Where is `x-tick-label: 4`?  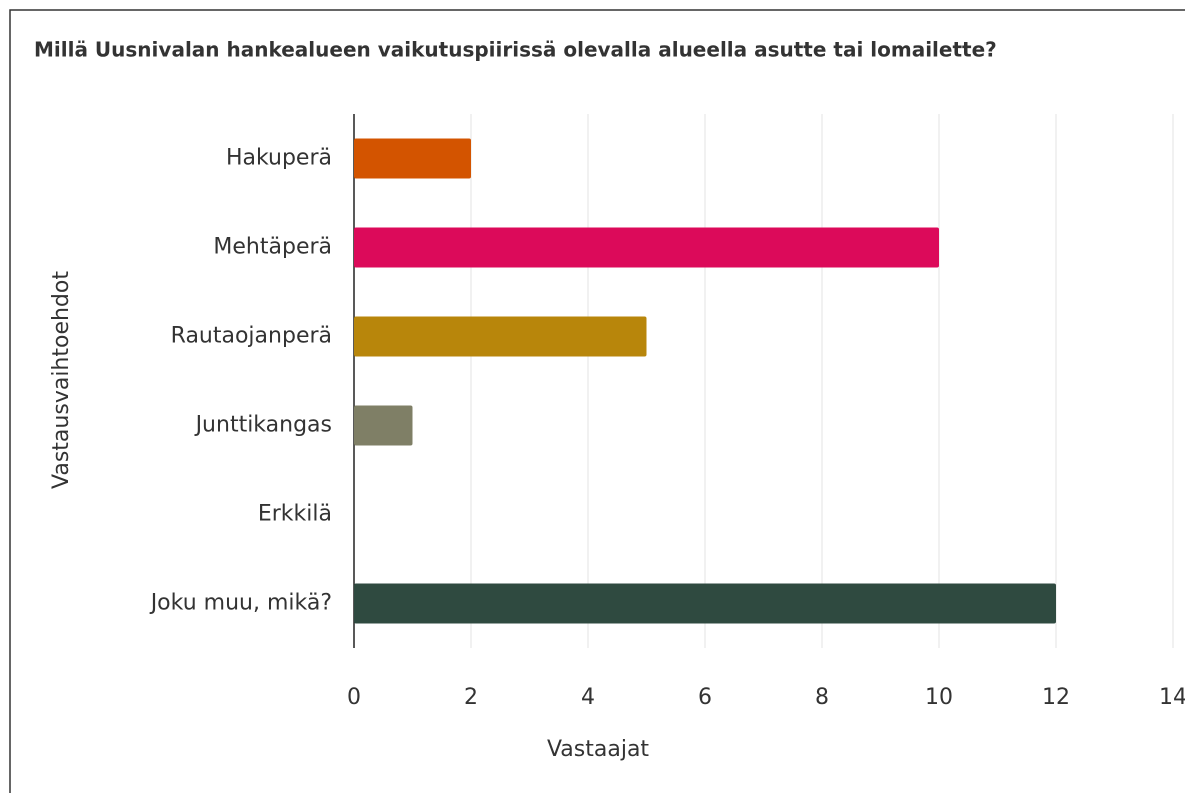 x-tick-label: 4 is located at coordinates (588, 697).